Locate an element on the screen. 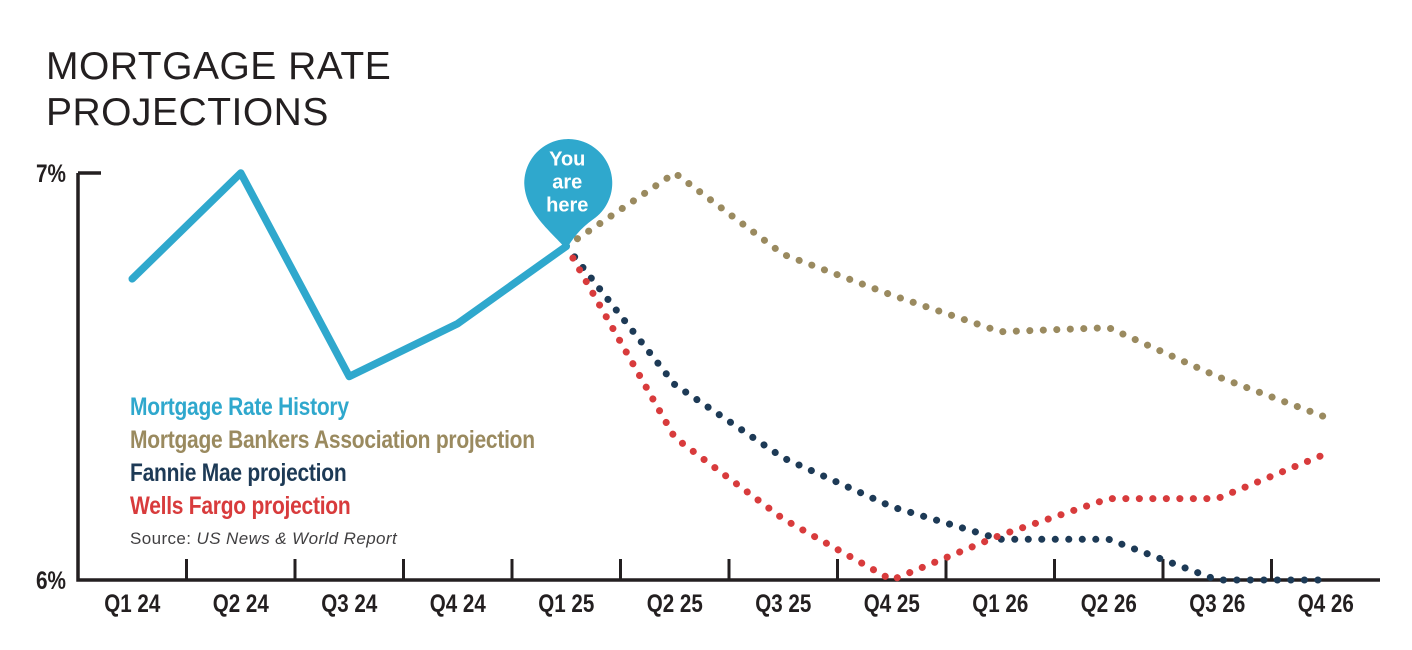  source-name: US News & World Report is located at coordinates (297, 538).